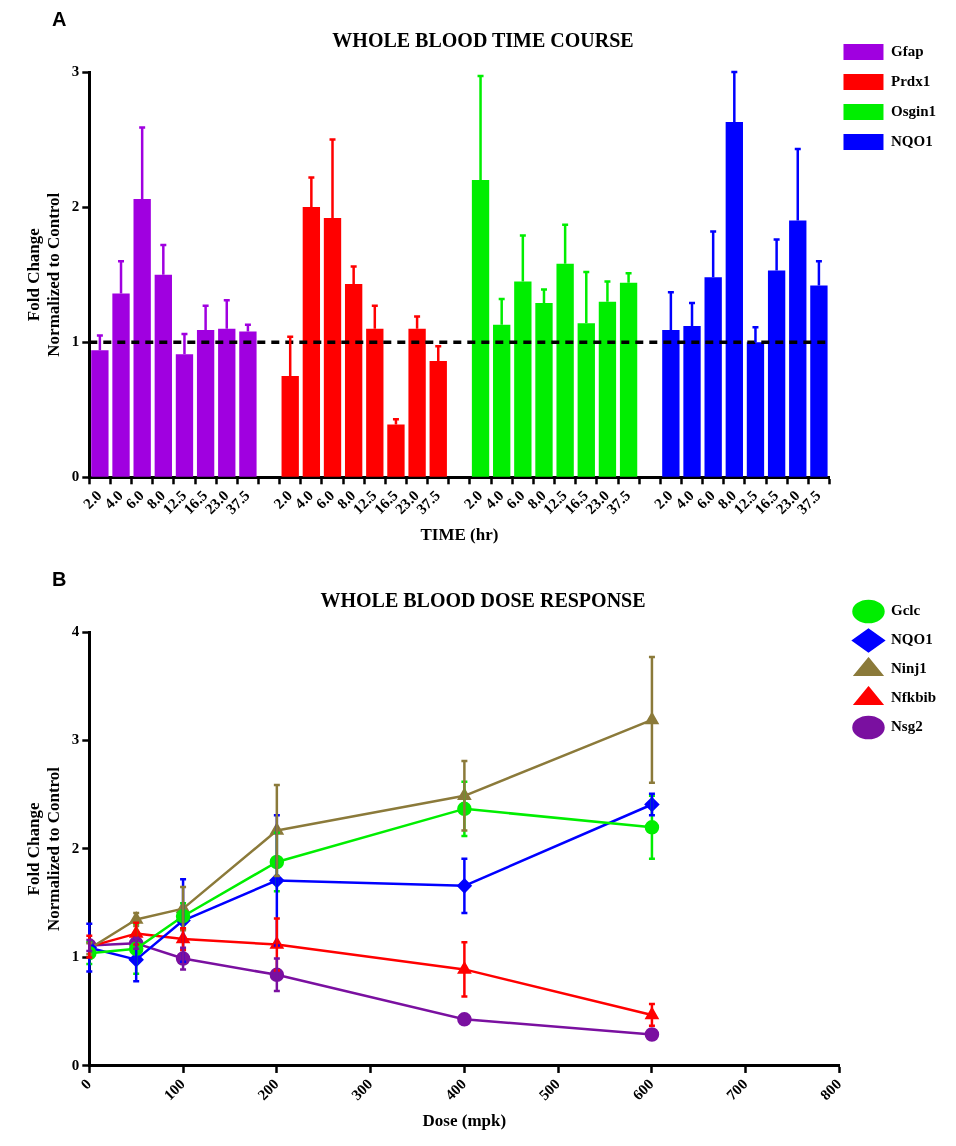  Describe the element at coordinates (459, 535) in the screenshot. I see `x-axis-title: TIME (hr)` at that location.